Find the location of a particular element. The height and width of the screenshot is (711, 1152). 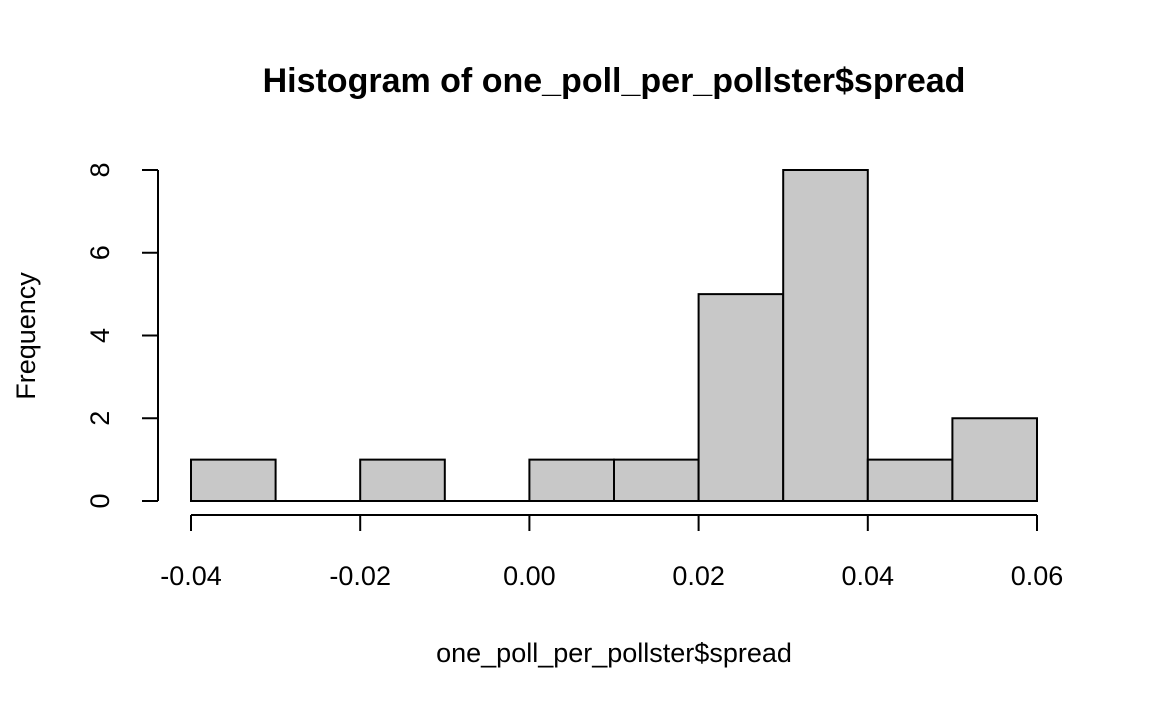

y-axis: 0 2 4 6 8 is located at coordinates (122, 335).